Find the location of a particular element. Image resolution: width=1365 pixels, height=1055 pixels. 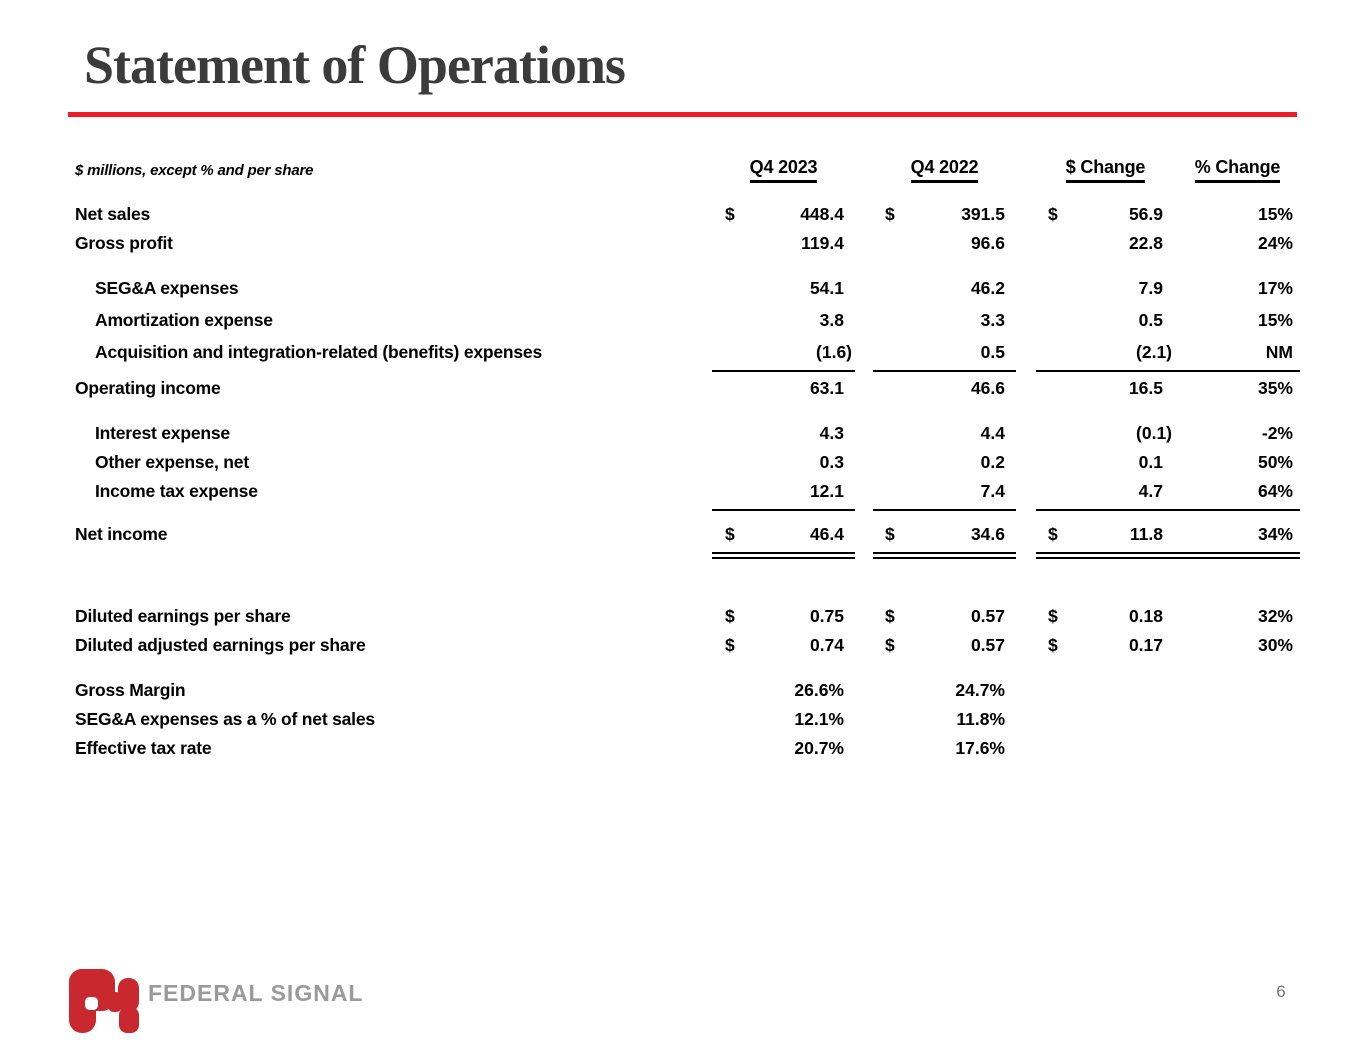

pct-change-cell: NM is located at coordinates (1279, 352).